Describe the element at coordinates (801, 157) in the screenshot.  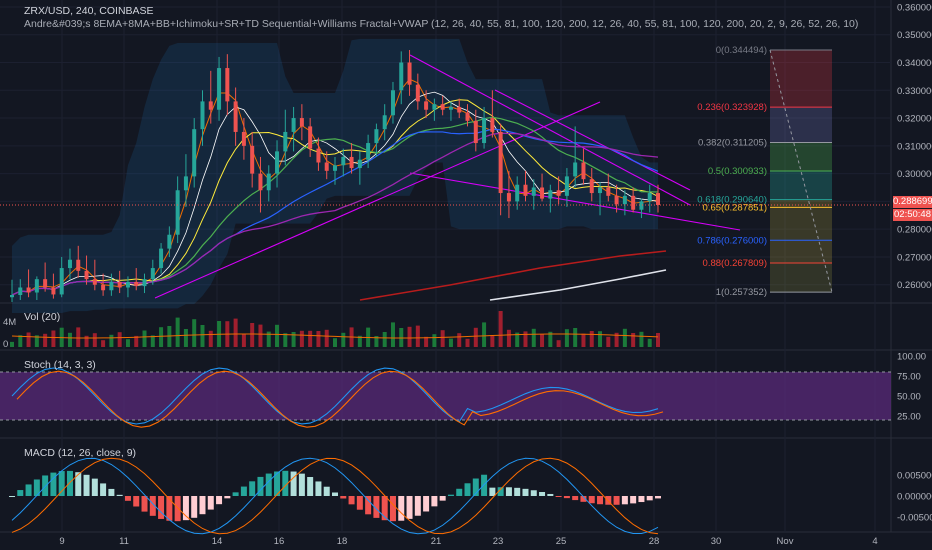
I see `fib-zone` at that location.